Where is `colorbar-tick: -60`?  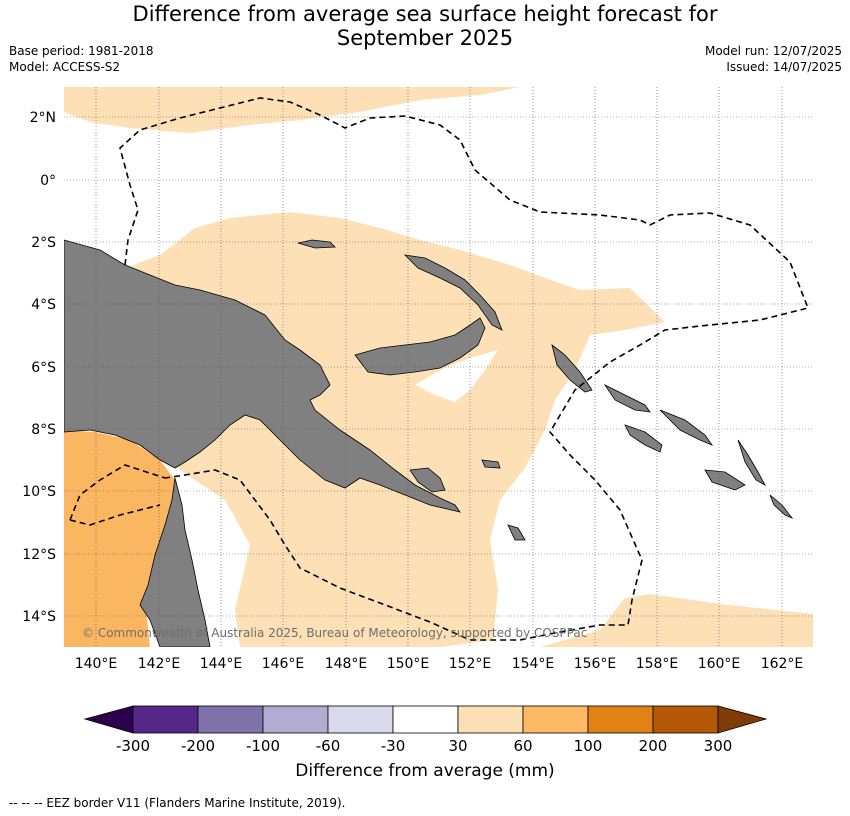 colorbar-tick: -60 is located at coordinates (328, 746).